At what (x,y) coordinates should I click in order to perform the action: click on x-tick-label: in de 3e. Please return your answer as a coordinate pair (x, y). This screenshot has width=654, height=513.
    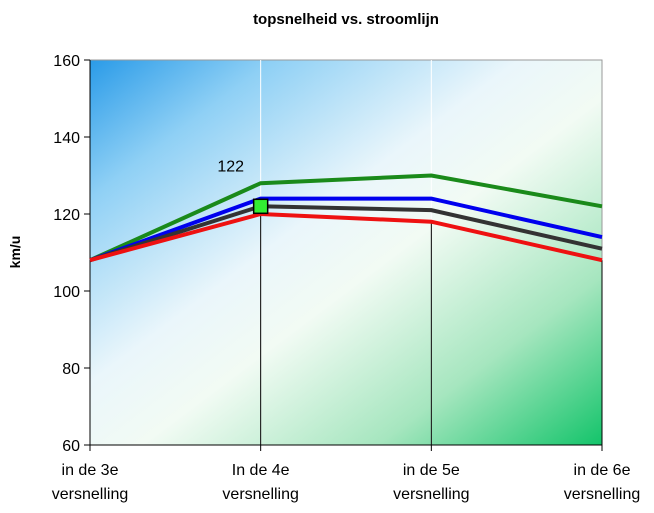
    Looking at the image, I should click on (90, 470).